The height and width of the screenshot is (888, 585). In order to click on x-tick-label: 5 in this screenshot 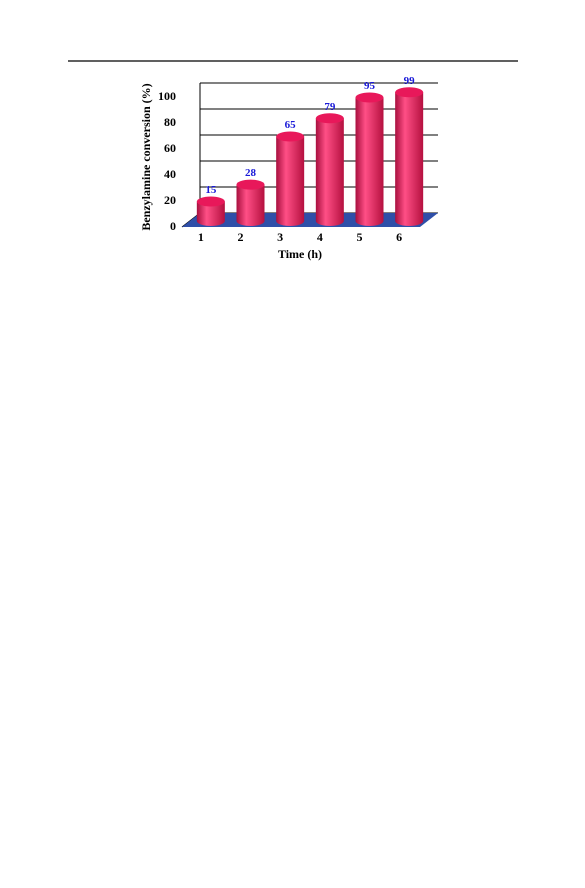, I will do `click(360, 237)`.